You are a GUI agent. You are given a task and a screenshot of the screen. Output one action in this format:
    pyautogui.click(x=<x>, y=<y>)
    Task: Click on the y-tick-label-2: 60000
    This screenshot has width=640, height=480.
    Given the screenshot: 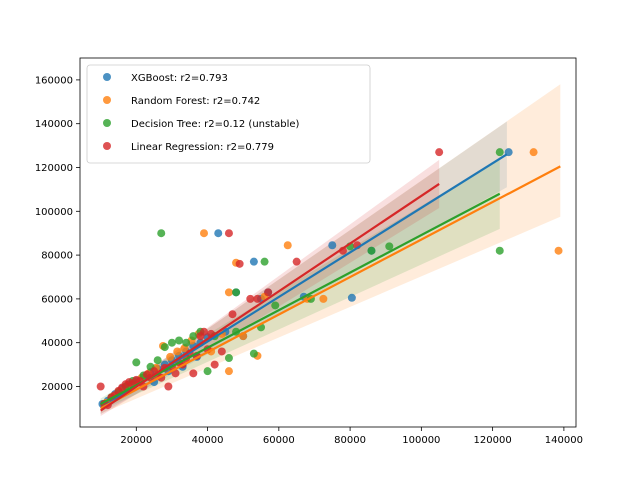 What is the action you would take?
    pyautogui.click(x=57, y=299)
    